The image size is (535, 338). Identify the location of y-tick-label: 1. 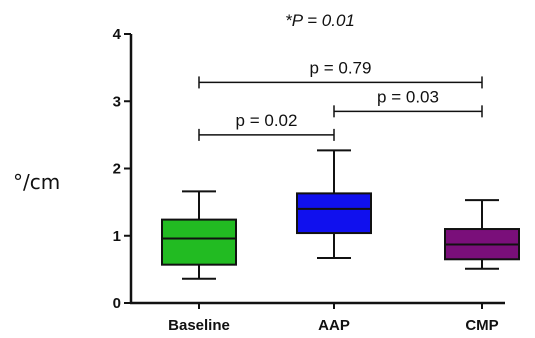
(117, 236).